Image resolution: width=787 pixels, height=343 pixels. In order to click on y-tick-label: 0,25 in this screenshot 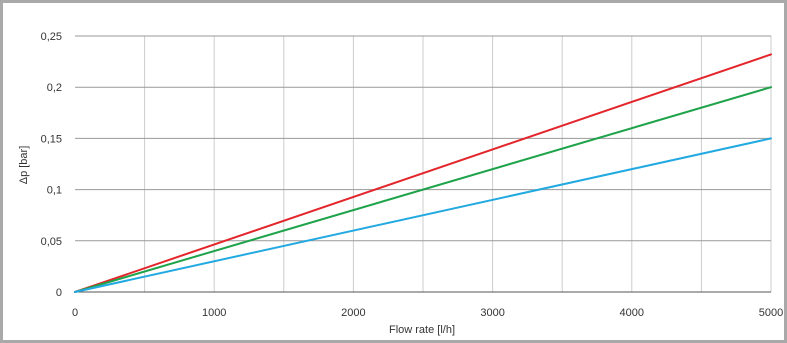, I will do `click(51, 37)`.